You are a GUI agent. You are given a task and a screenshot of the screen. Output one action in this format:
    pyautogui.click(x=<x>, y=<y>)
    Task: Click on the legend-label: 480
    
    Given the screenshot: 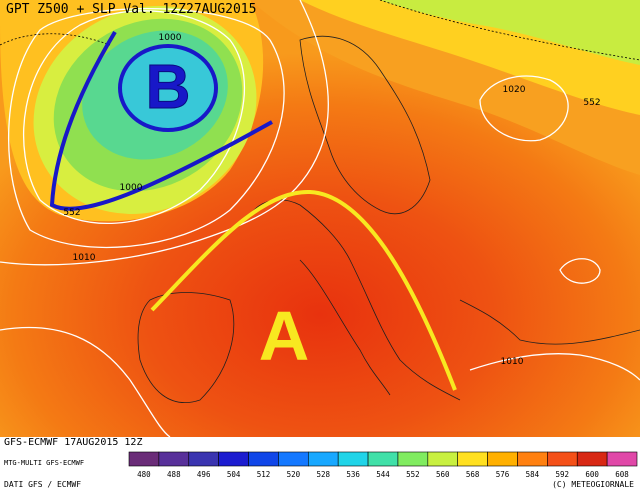 What is the action you would take?
    pyautogui.click(x=144, y=474)
    